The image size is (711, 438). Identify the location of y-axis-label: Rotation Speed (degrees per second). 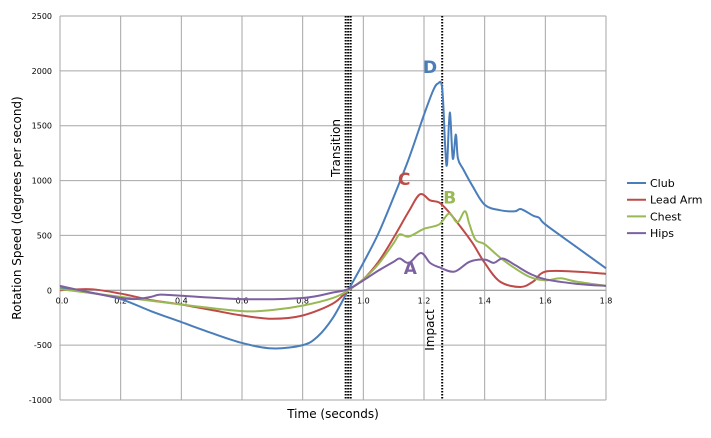
(17, 207).